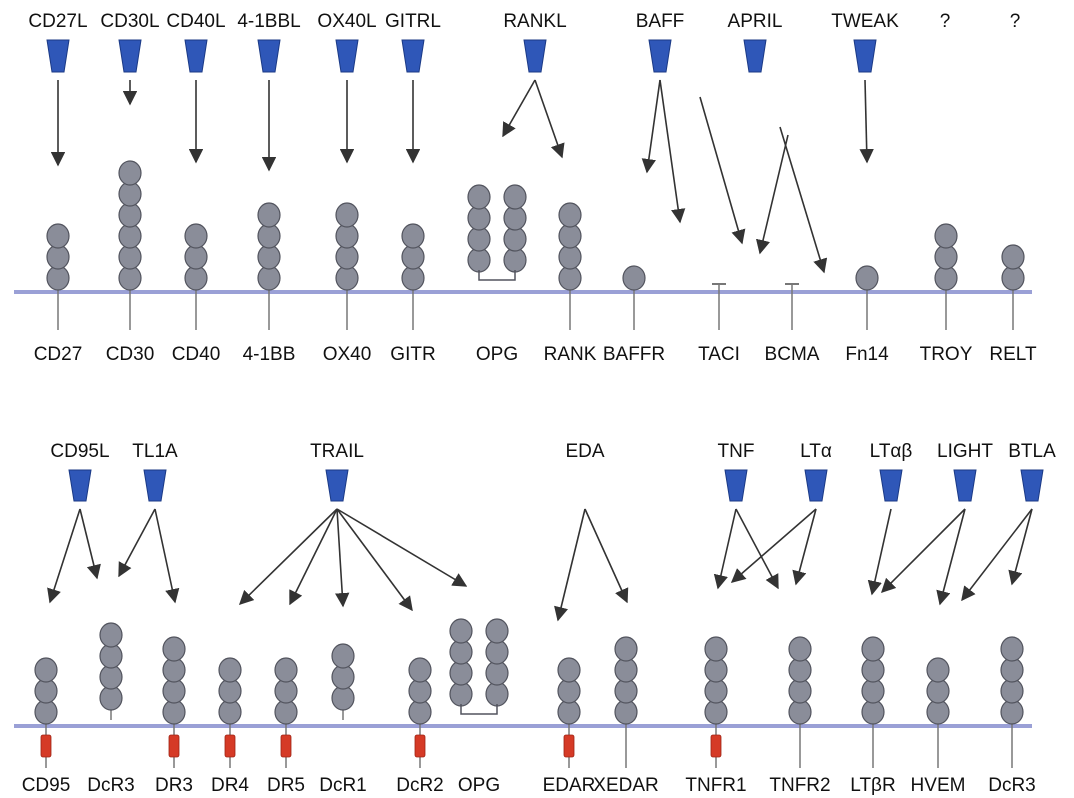 This screenshot has width=1074, height=798. What do you see at coordinates (570, 354) in the screenshot?
I see `top-receptor-label-rank: RANK` at bounding box center [570, 354].